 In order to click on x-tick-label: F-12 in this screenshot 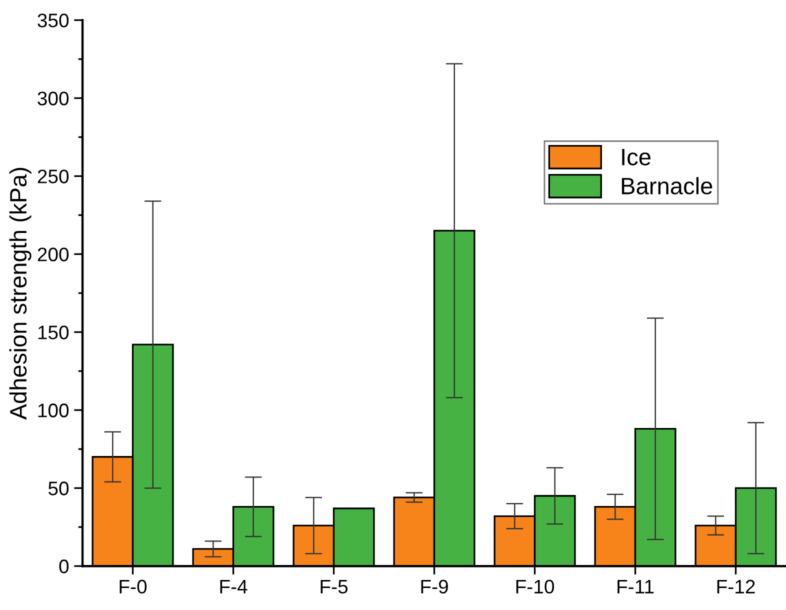, I will do `click(736, 587)`.